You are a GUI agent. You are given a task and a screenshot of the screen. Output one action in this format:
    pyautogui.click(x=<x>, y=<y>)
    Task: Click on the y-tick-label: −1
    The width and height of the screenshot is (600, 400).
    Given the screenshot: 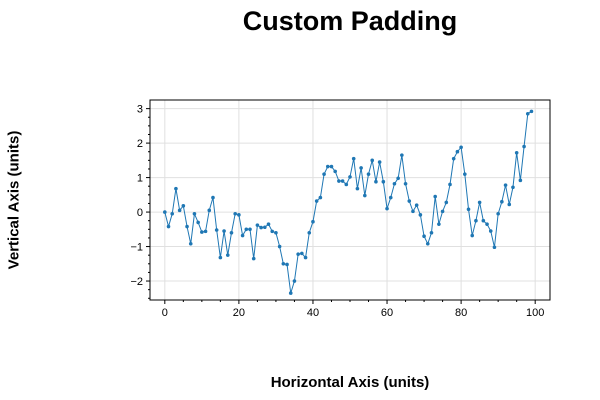 What is the action you would take?
    pyautogui.click(x=136, y=248)
    